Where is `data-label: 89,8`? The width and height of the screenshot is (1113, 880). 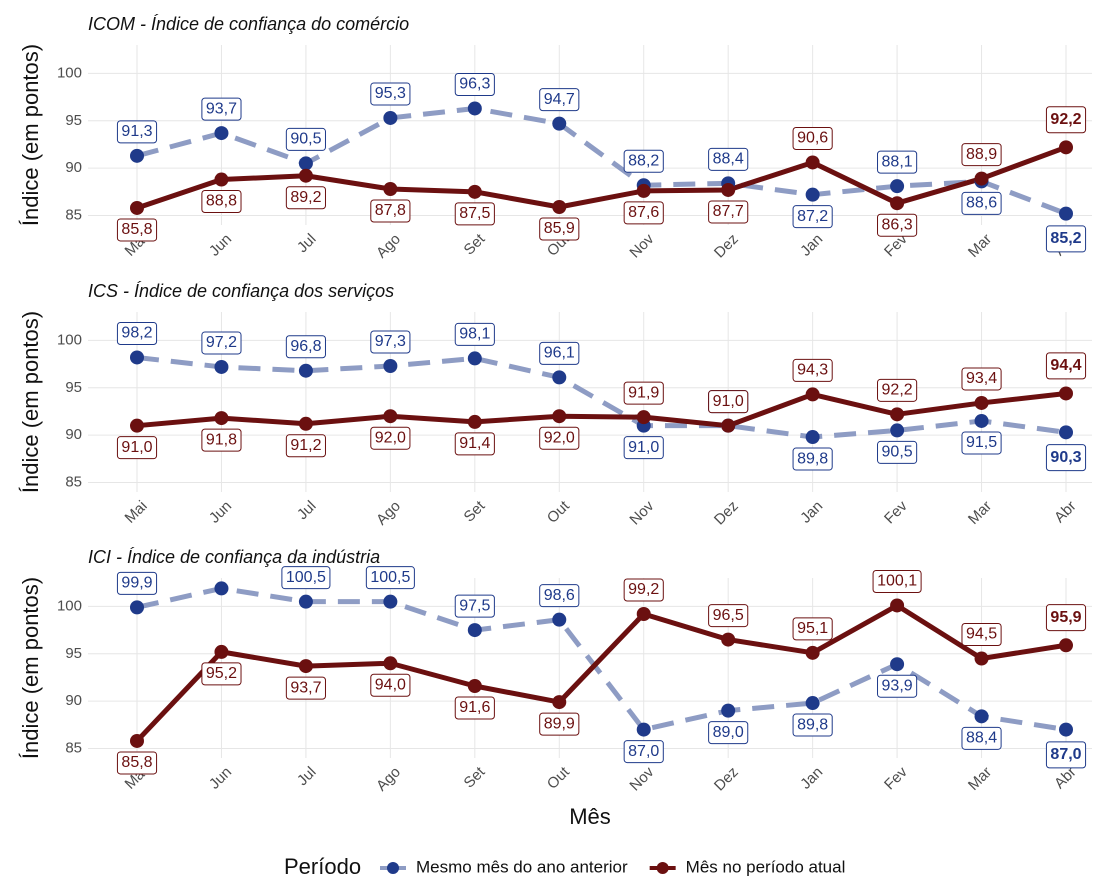
data-label: 89,8 is located at coordinates (812, 724).